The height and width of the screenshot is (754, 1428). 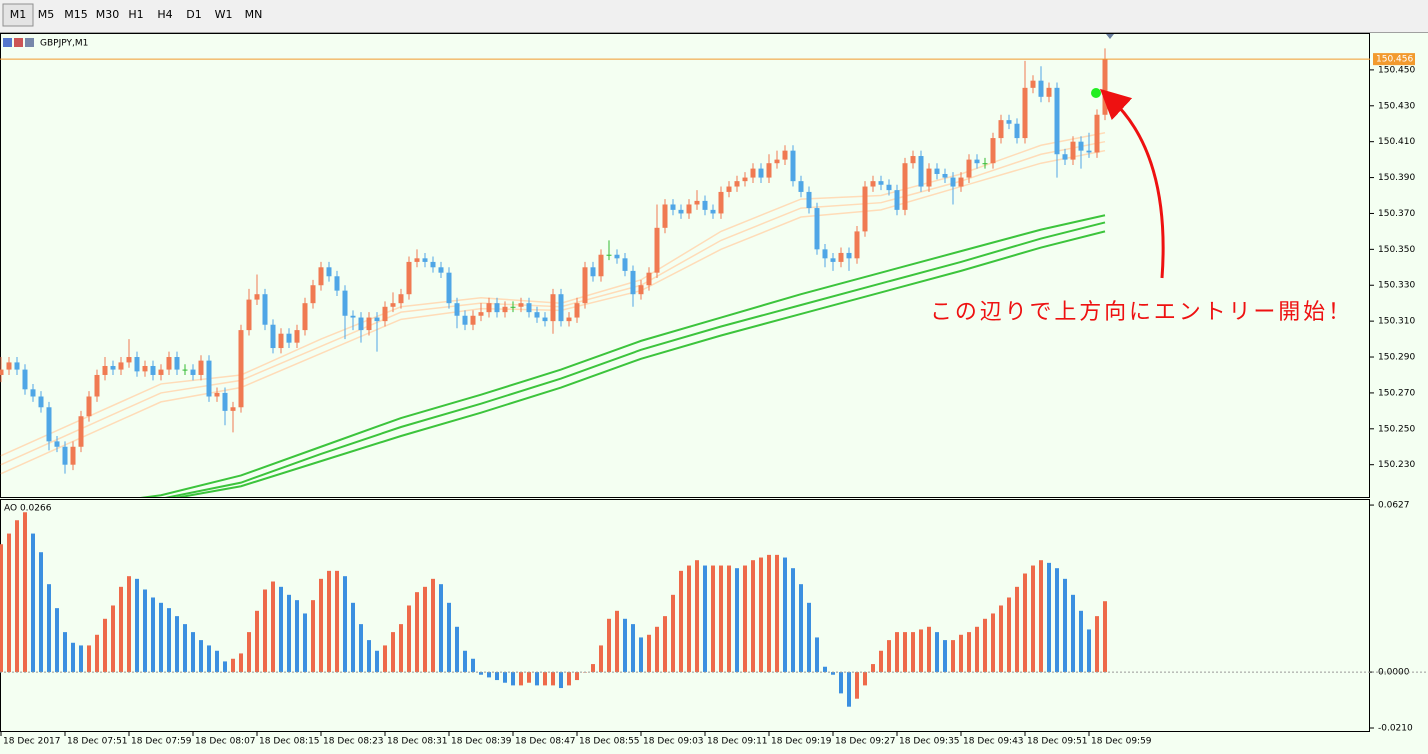 I want to click on timeframe-label: M1, so click(x=18, y=14).